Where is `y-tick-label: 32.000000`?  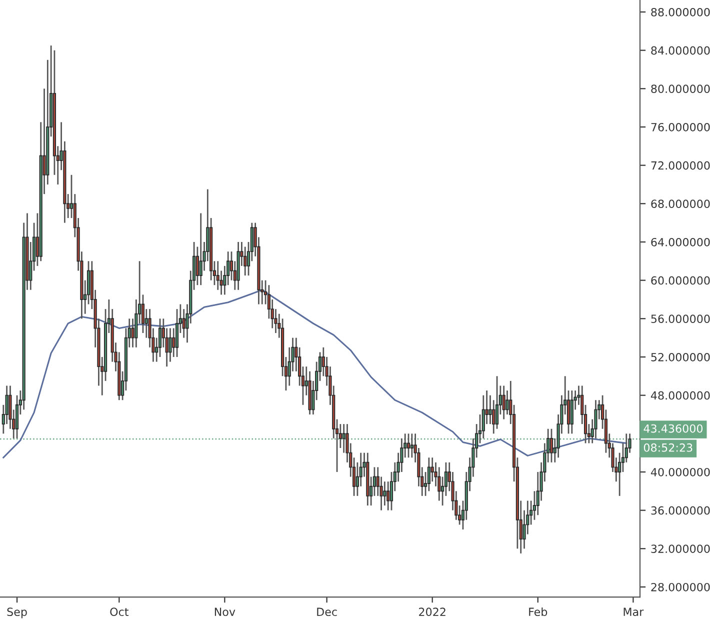
y-tick-label: 32.000000 is located at coordinates (680, 549).